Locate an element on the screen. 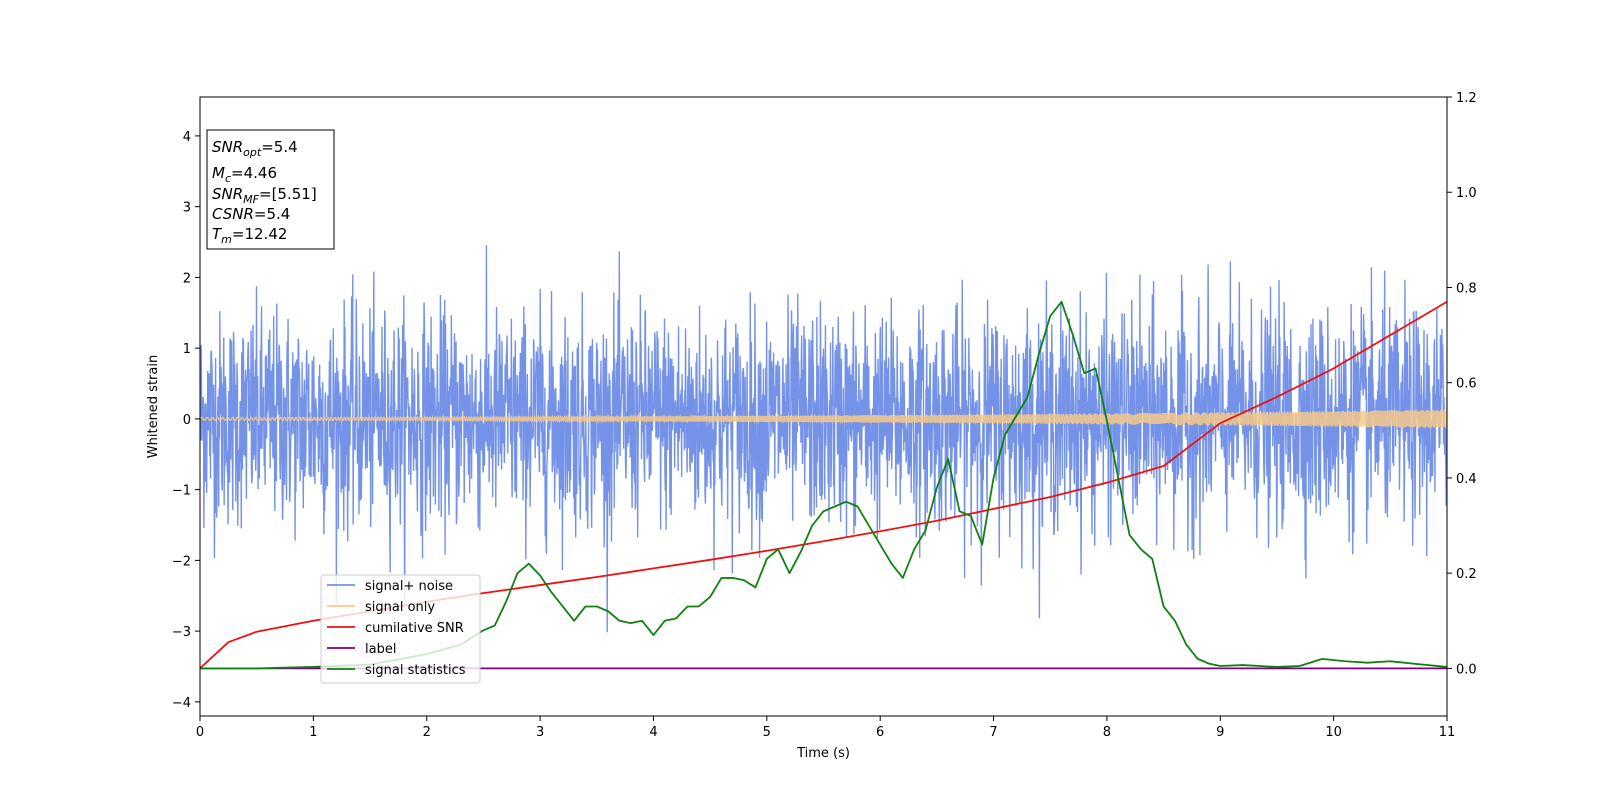  x-axis: 0 1 2 3 4 5 6 7 8 9 10 11 is located at coordinates (825, 728).